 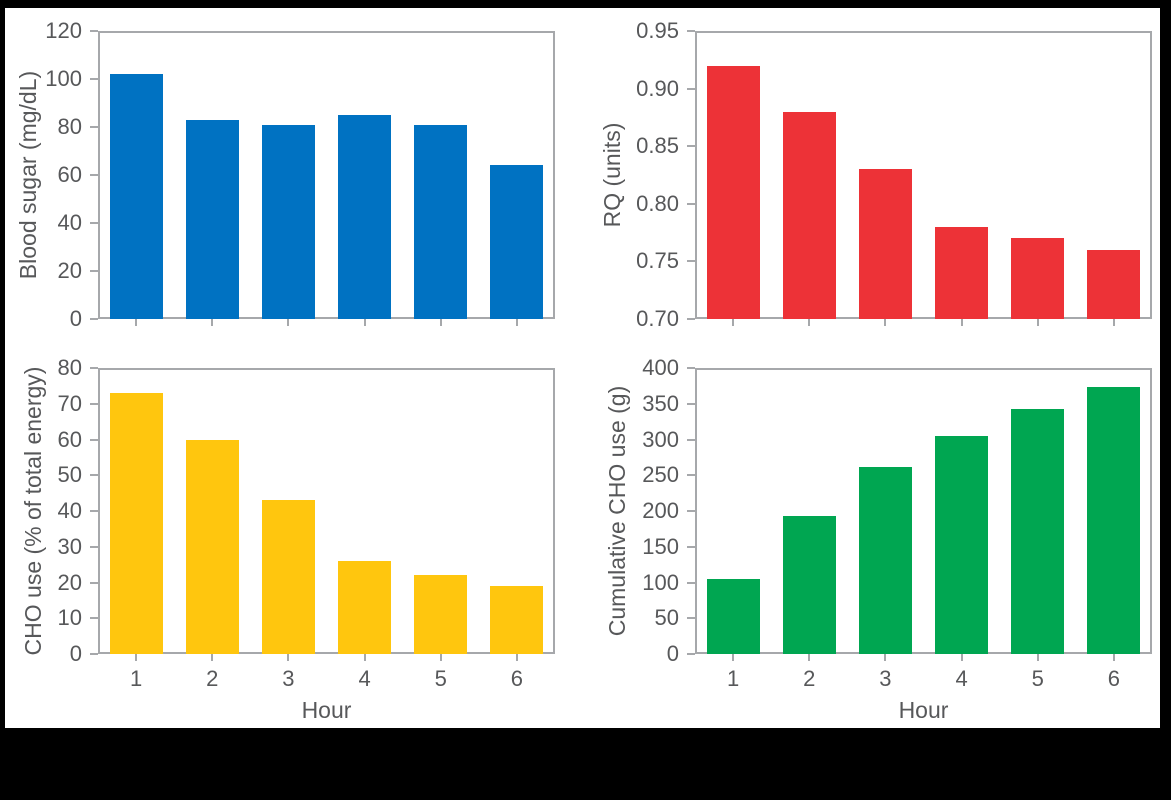 I want to click on y-tick-label: 70, so click(x=69, y=403).